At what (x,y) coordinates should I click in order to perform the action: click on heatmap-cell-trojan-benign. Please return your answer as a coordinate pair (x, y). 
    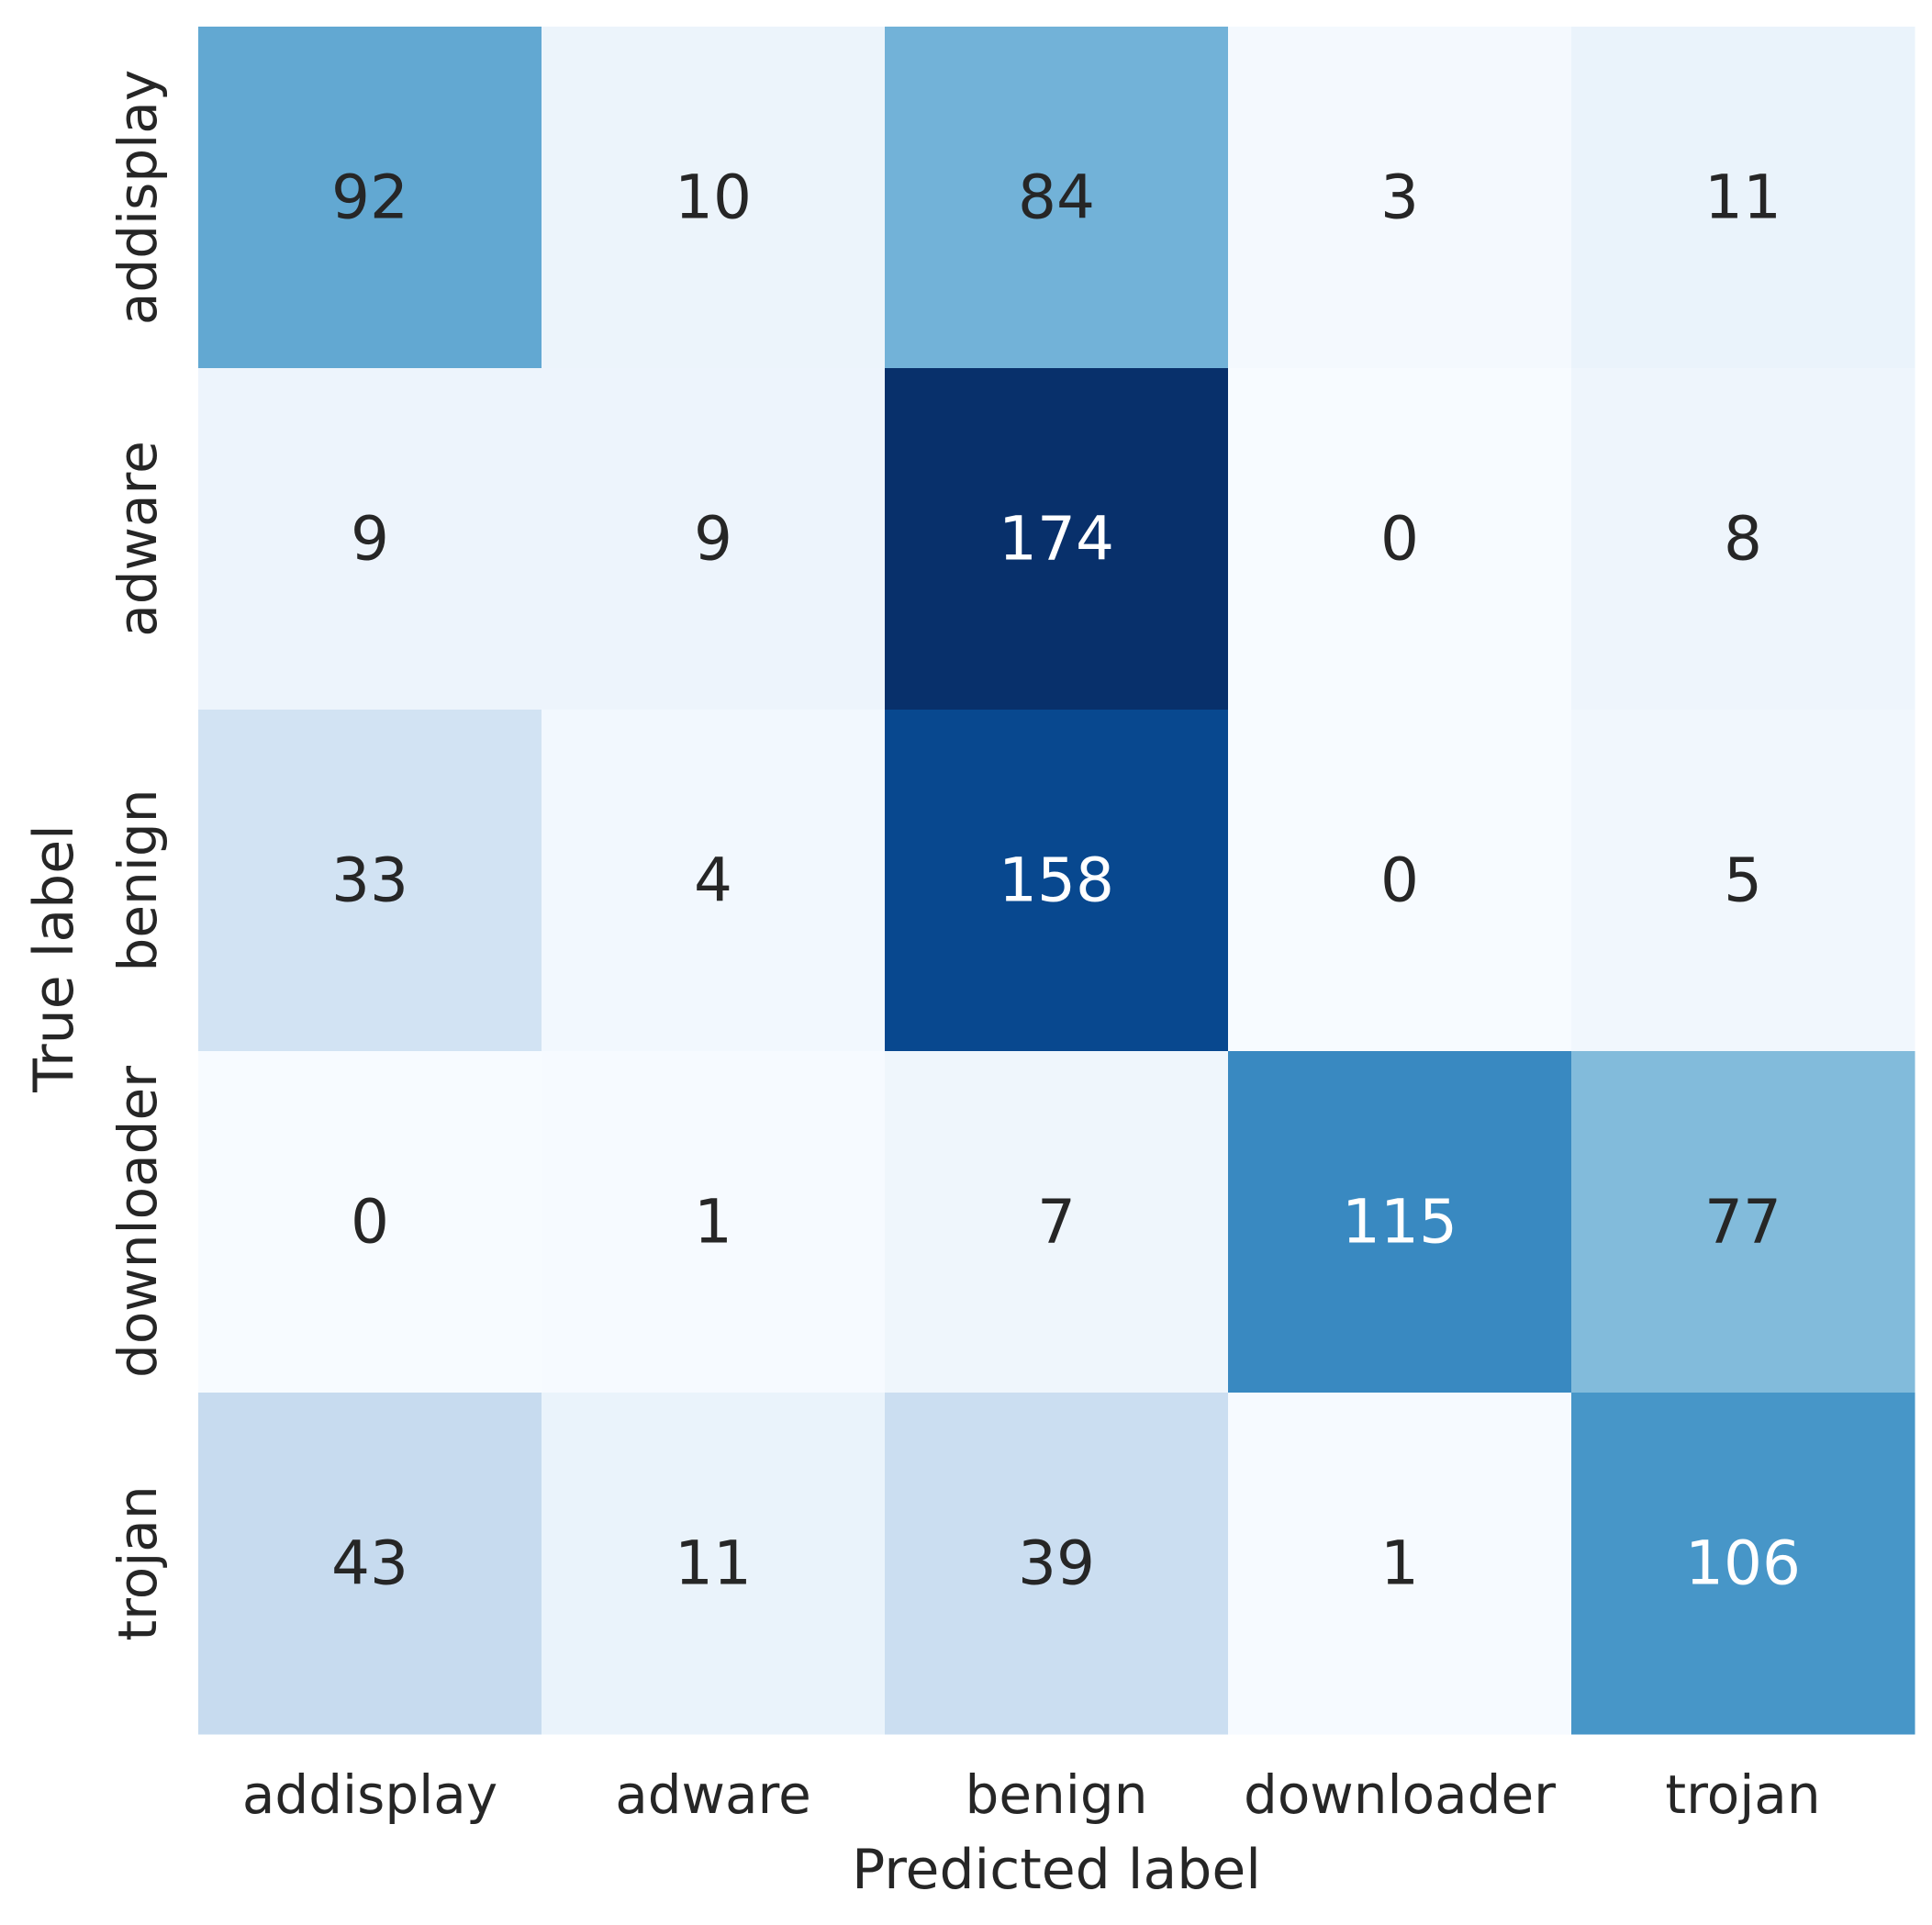
    Looking at the image, I should click on (1057, 1564).